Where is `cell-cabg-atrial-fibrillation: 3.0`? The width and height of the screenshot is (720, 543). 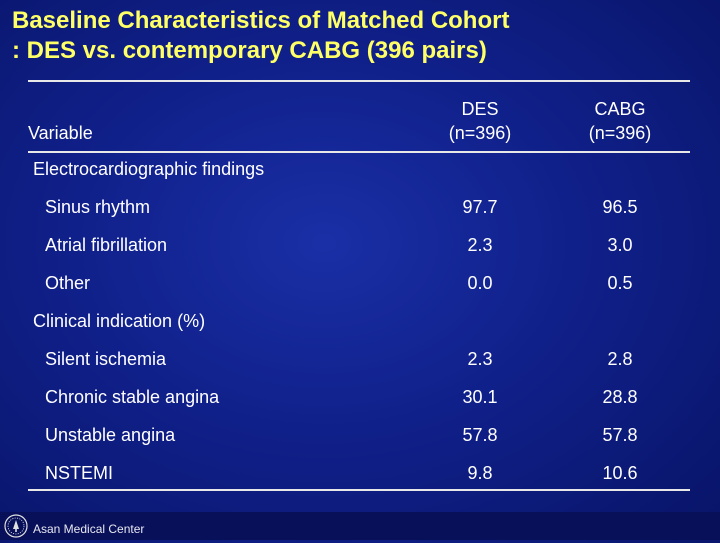 cell-cabg-atrial-fibrillation: 3.0 is located at coordinates (620, 245).